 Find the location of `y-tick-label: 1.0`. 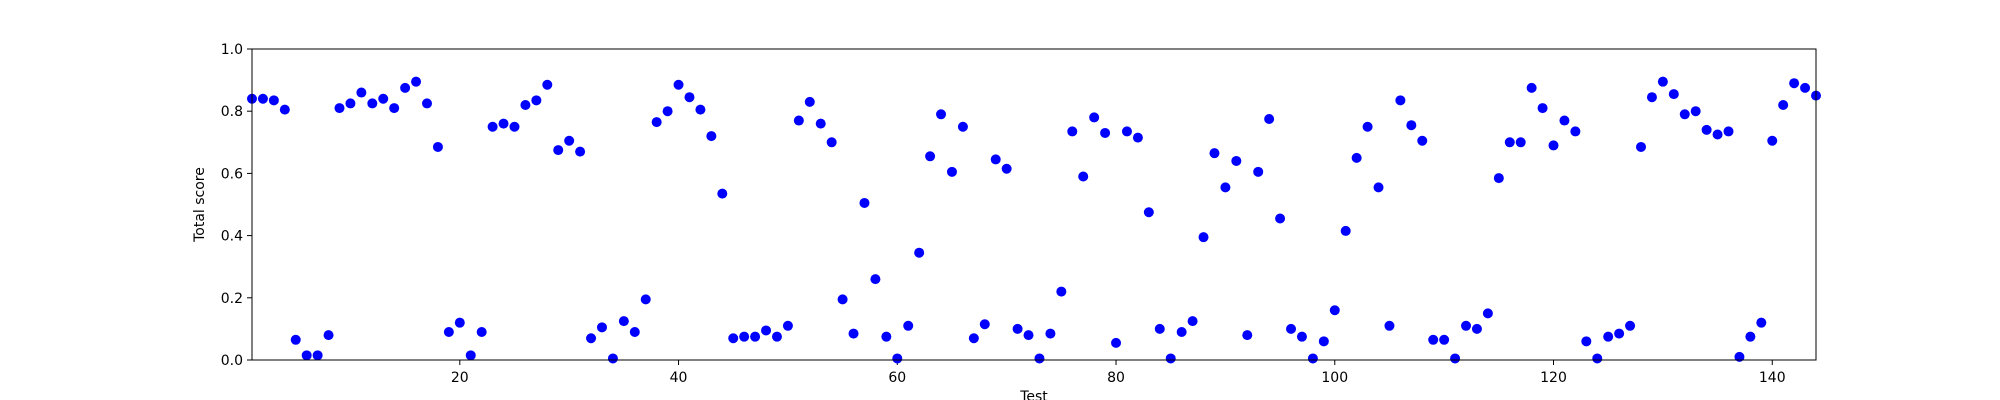

y-tick-label: 1.0 is located at coordinates (232, 50).